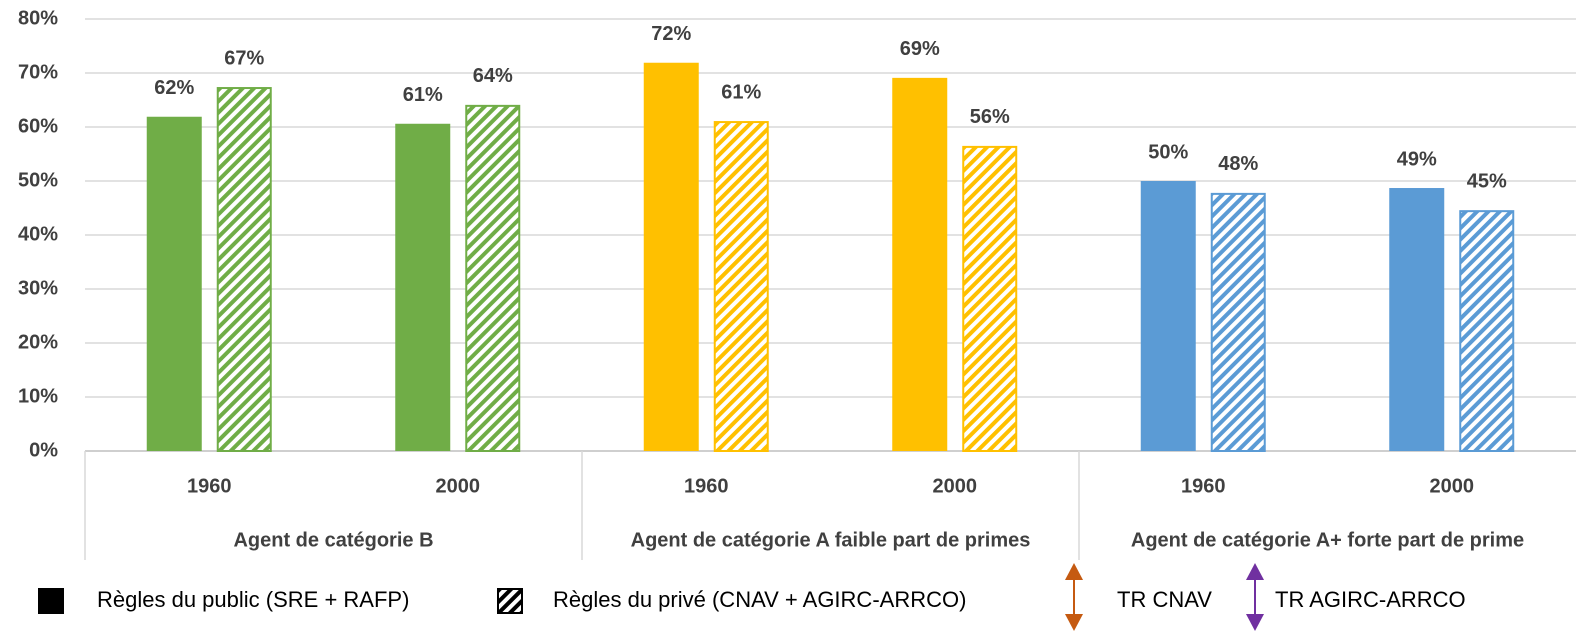 Image resolution: width=1576 pixels, height=632 pixels. I want to click on value-label: 56%, so click(990, 117).